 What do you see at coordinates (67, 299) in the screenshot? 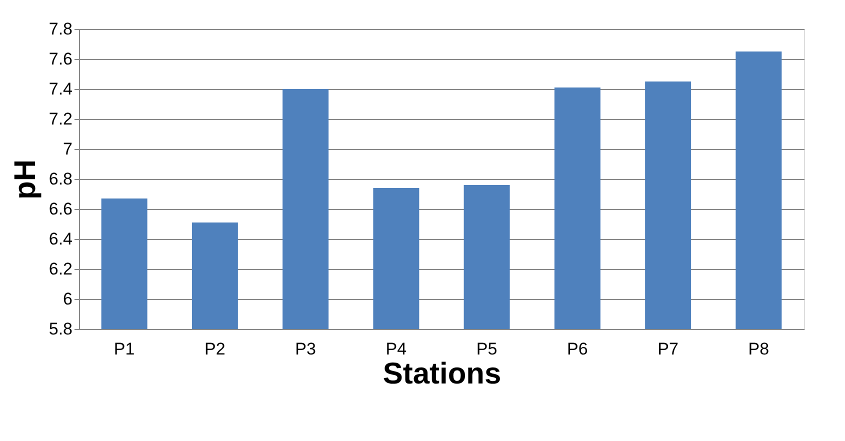
I see `y-tick-label: 6` at bounding box center [67, 299].